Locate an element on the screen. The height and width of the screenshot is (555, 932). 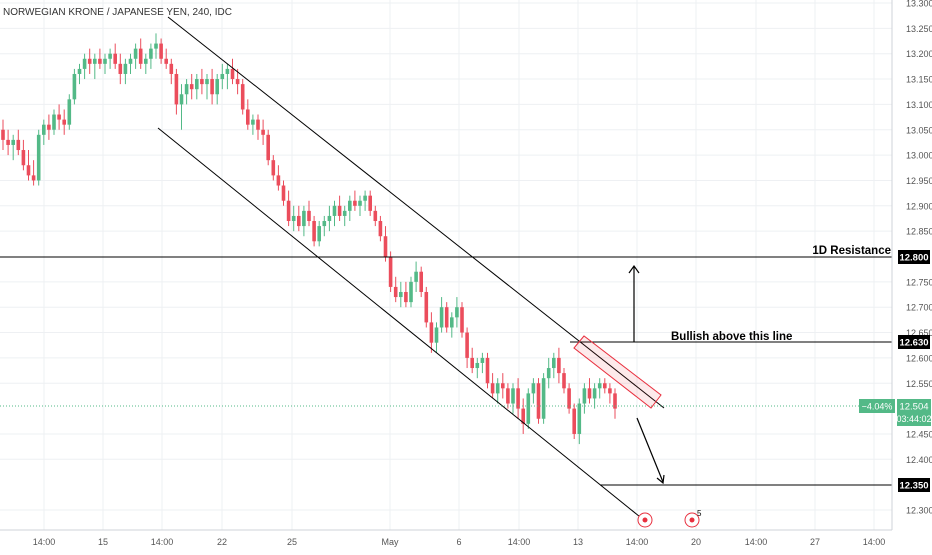
x-tick-label-1: 15 is located at coordinates (103, 542).